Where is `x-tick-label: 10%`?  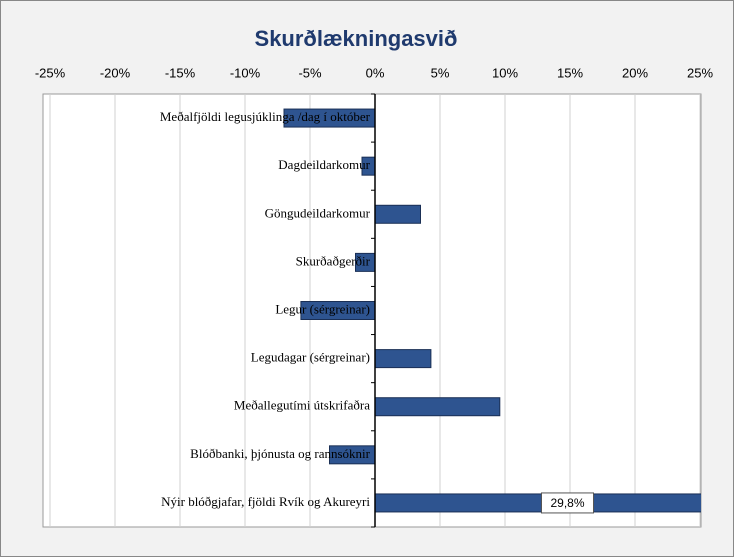 x-tick-label: 10% is located at coordinates (505, 72).